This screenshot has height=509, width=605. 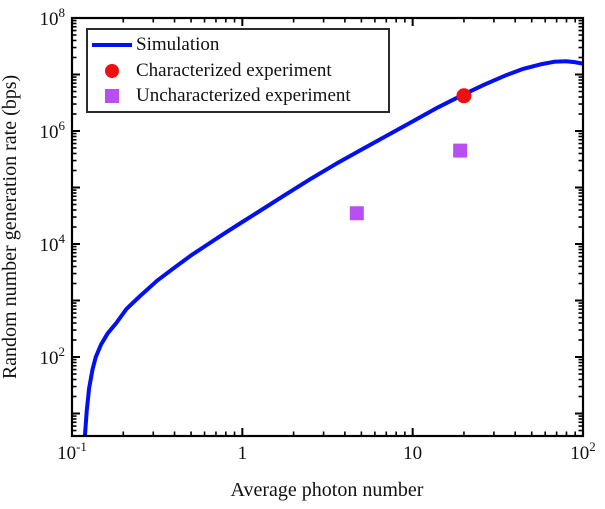 I want to click on y-tick-label: 10⁴, so click(x=53, y=243).